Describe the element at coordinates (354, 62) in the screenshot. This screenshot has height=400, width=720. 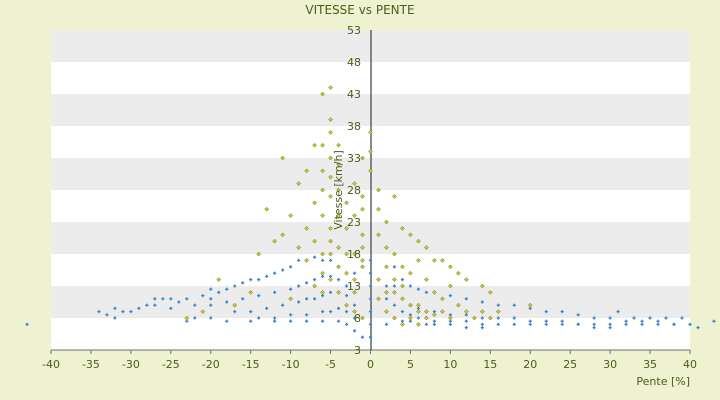
I see `y-tick-label: 48` at that location.